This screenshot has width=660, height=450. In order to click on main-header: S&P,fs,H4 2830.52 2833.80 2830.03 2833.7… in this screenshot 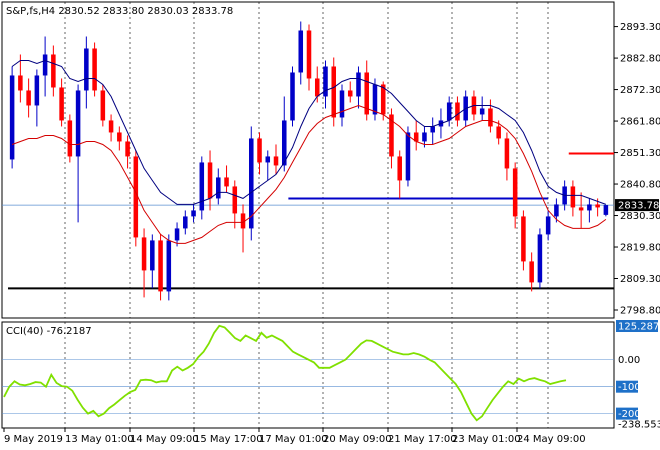, I will do `click(119, 11)`.